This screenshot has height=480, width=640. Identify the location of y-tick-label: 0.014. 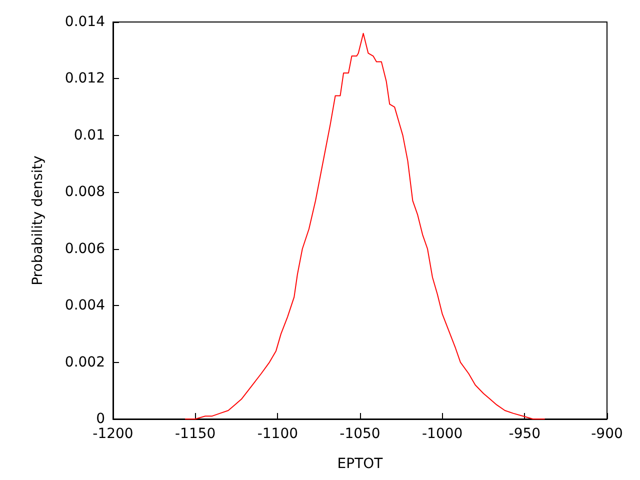
(85, 22).